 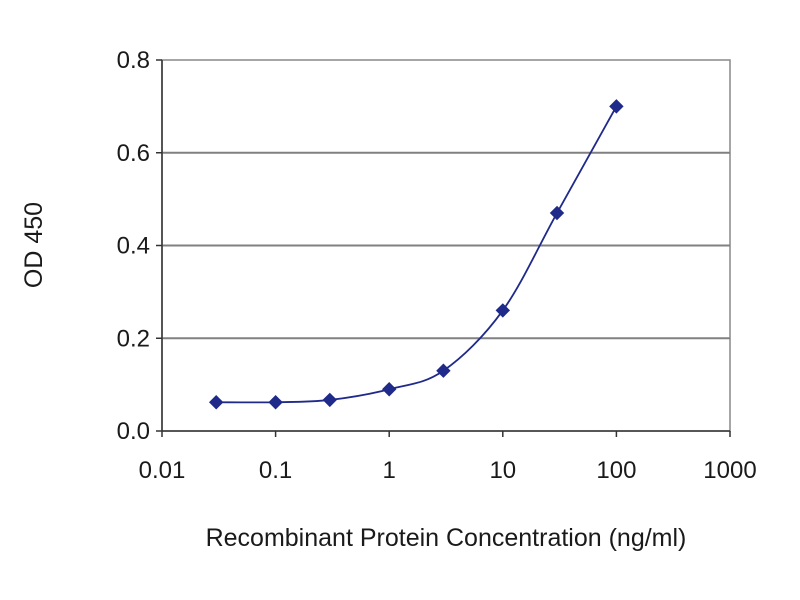 What do you see at coordinates (389, 470) in the screenshot?
I see `x-tick-label: 1` at bounding box center [389, 470].